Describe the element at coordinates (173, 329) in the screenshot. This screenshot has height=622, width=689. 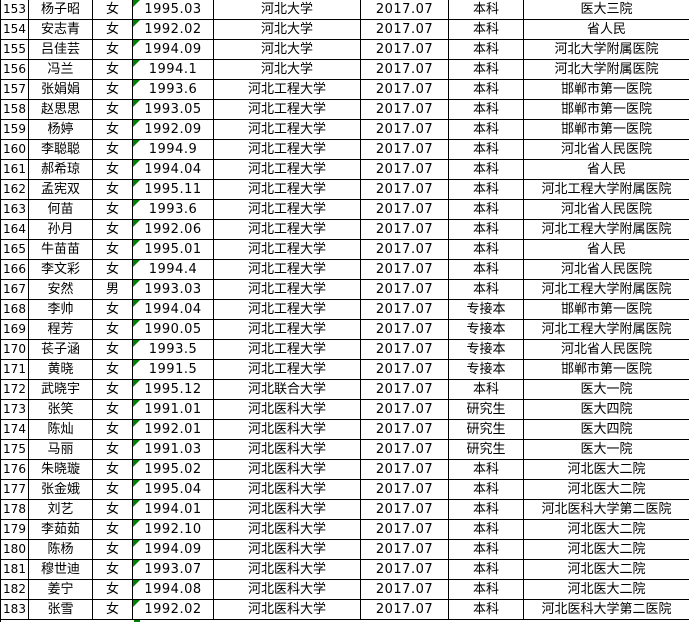
I see `birth-date-cell: 1990.05` at that location.